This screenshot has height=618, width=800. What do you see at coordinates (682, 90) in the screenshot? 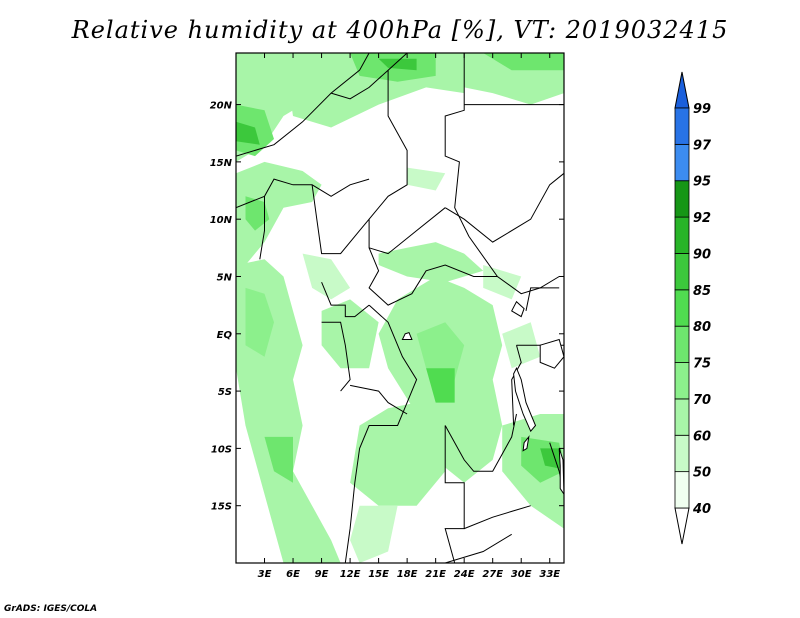
I see `colorbar-above-arrow` at bounding box center [682, 90].